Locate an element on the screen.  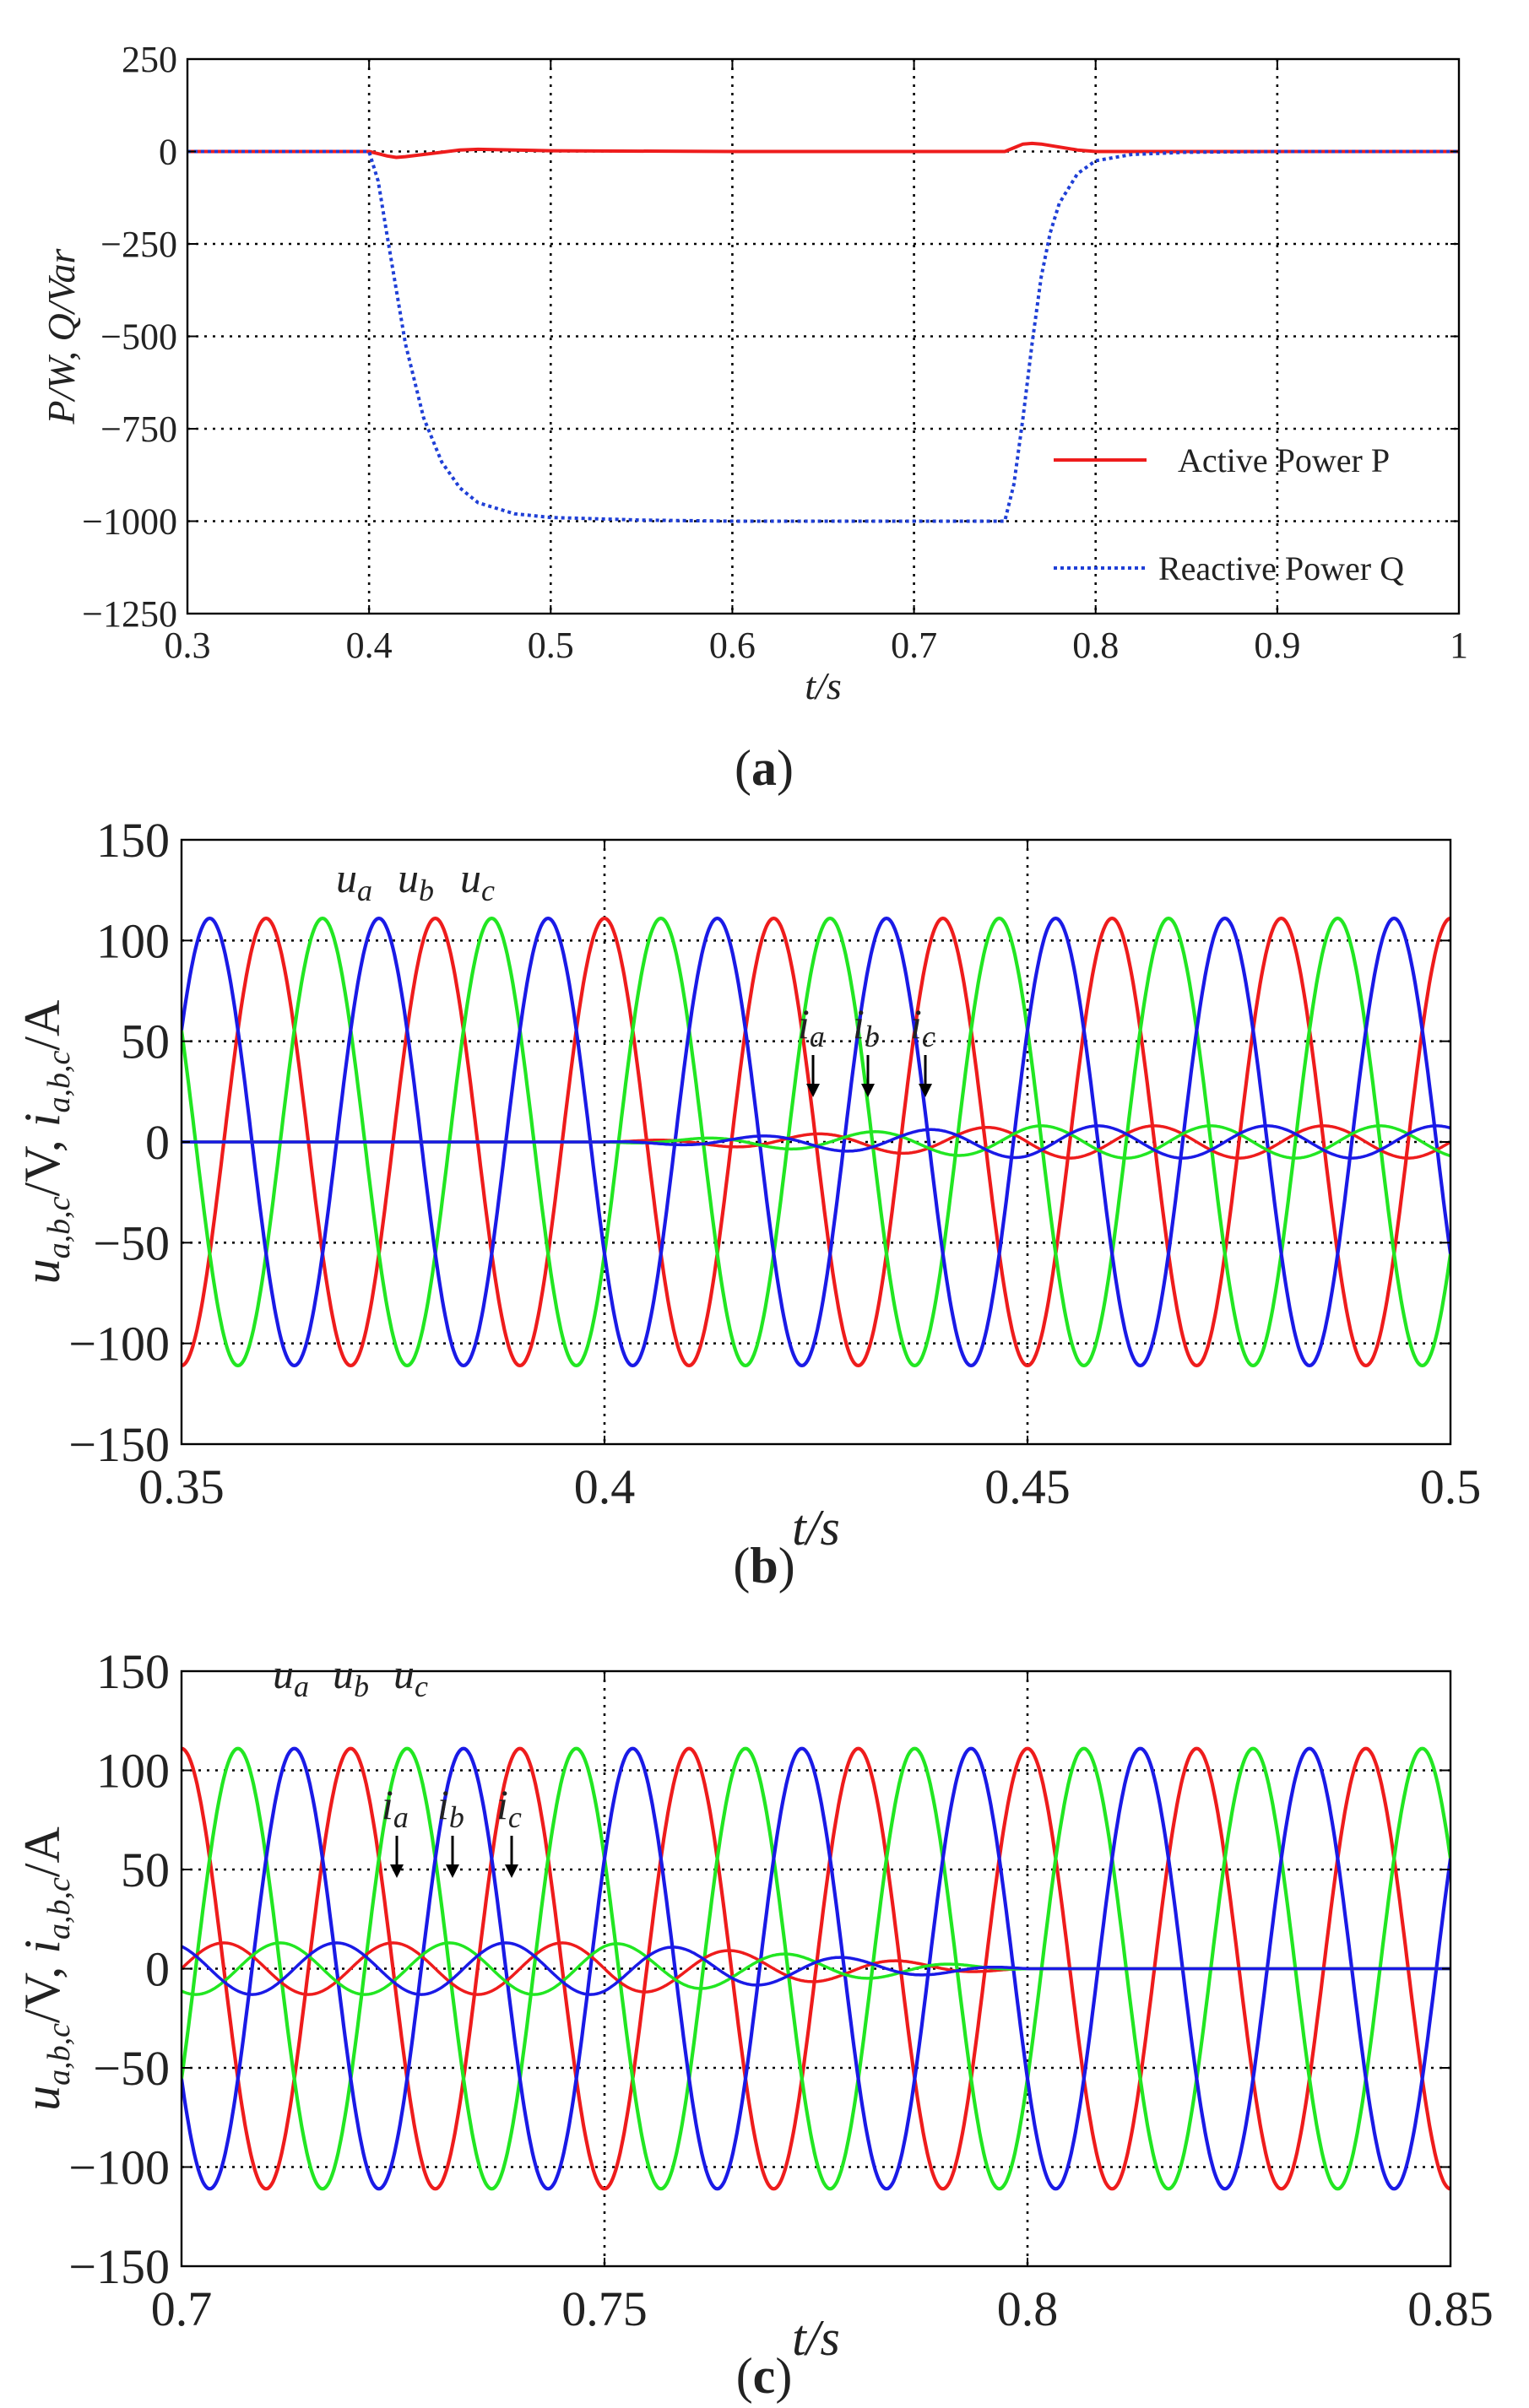
x-tick-label: 0.9 is located at coordinates (1277, 645).